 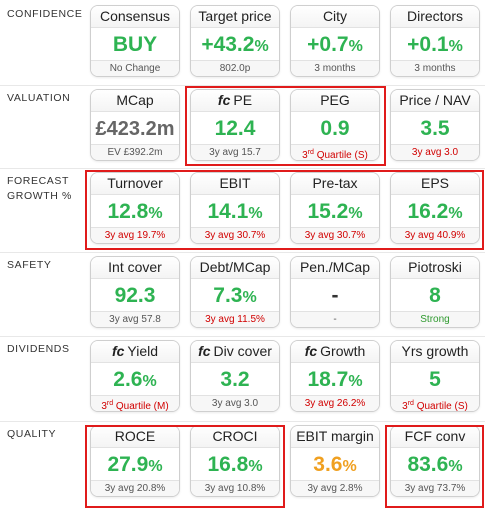 I want to click on metric-footer-text: -, so click(x=335, y=319).